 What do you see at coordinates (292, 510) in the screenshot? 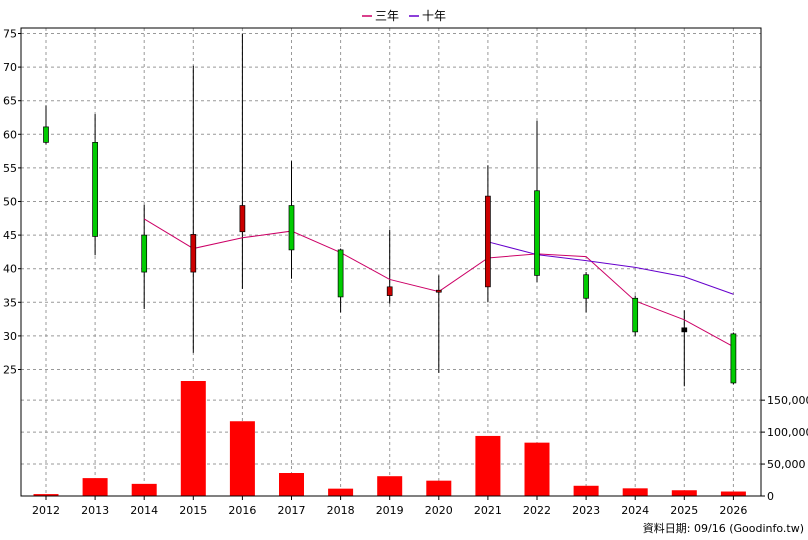
I see `x-tick-label: 2017` at bounding box center [292, 510].